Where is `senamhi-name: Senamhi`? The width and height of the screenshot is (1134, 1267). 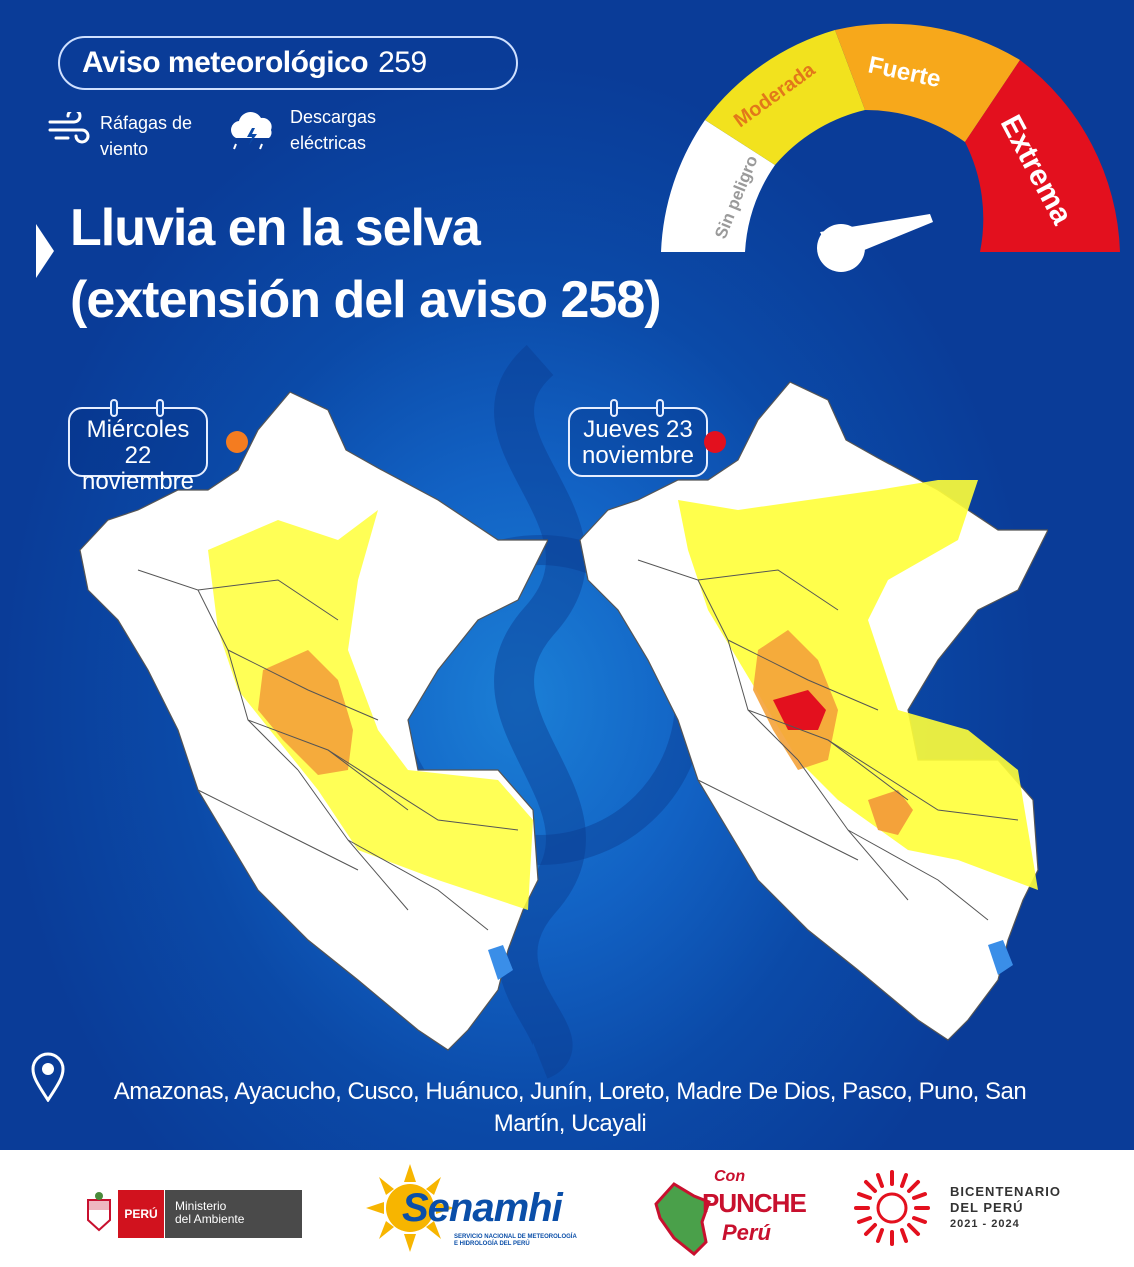 senamhi-name: Senamhi is located at coordinates (482, 1208).